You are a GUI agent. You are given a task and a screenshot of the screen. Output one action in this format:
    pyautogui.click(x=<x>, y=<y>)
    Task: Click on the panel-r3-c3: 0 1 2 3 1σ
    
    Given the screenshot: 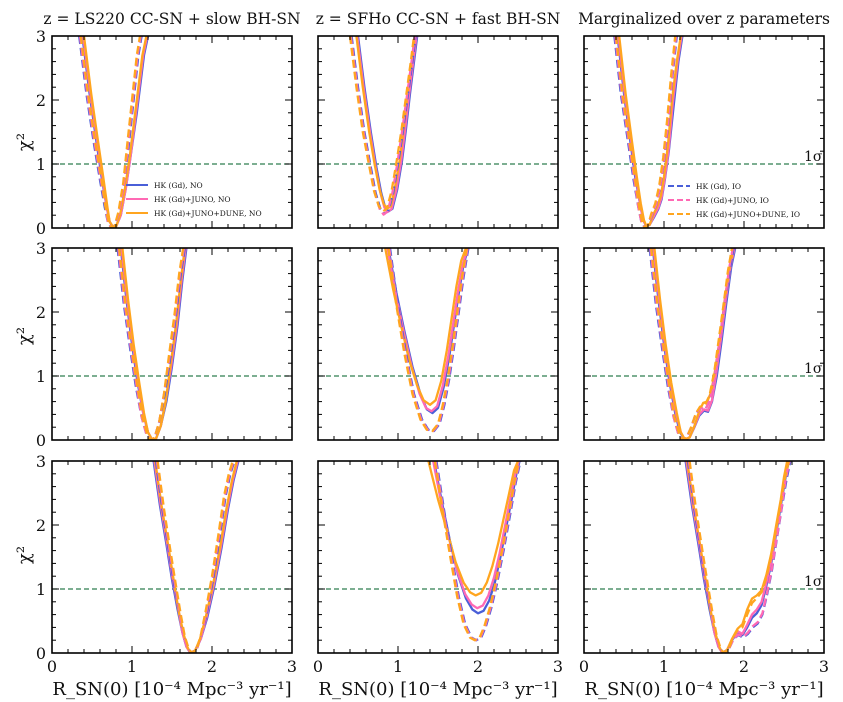 What is the action you would take?
    pyautogui.click(x=704, y=568)
    